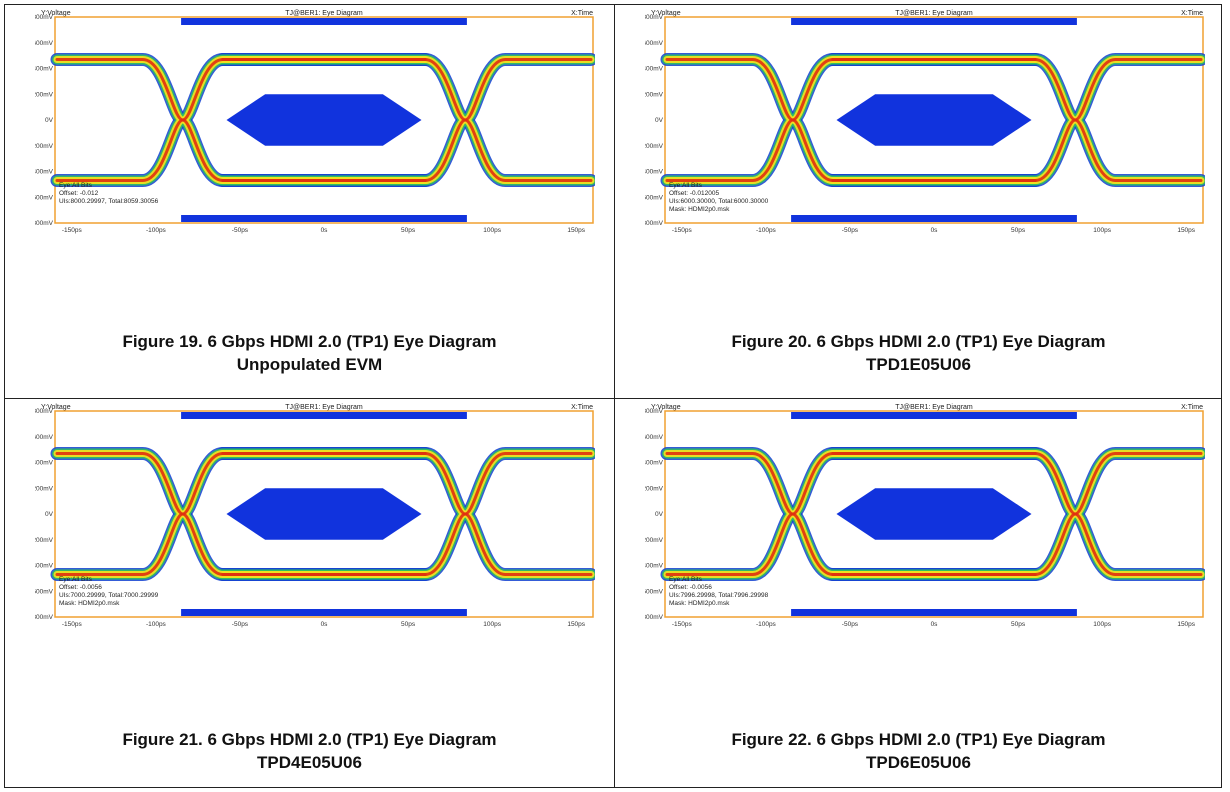 This screenshot has height=792, width=1230. Describe the element at coordinates (694, 193) in the screenshot. I see `eye-info-line: Offset: -0.012005` at that location.